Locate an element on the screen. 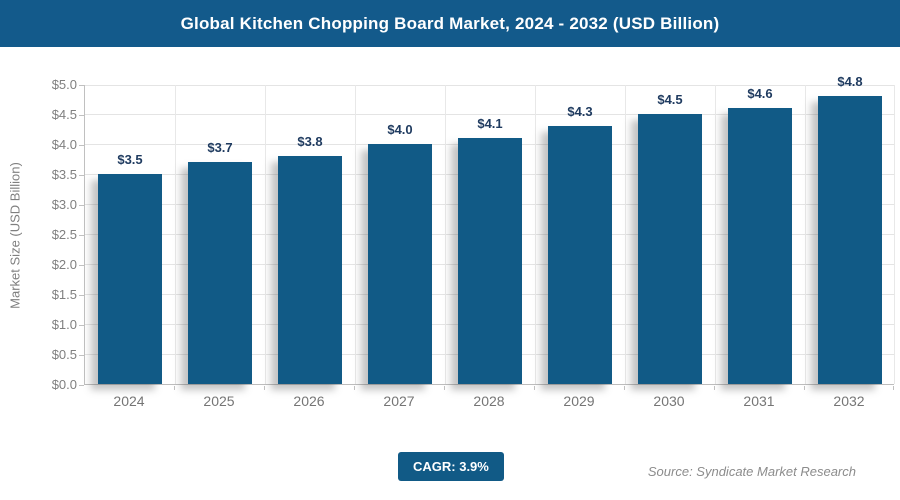 This screenshot has height=500, width=900. bar-value-label: $4.6 is located at coordinates (760, 93).